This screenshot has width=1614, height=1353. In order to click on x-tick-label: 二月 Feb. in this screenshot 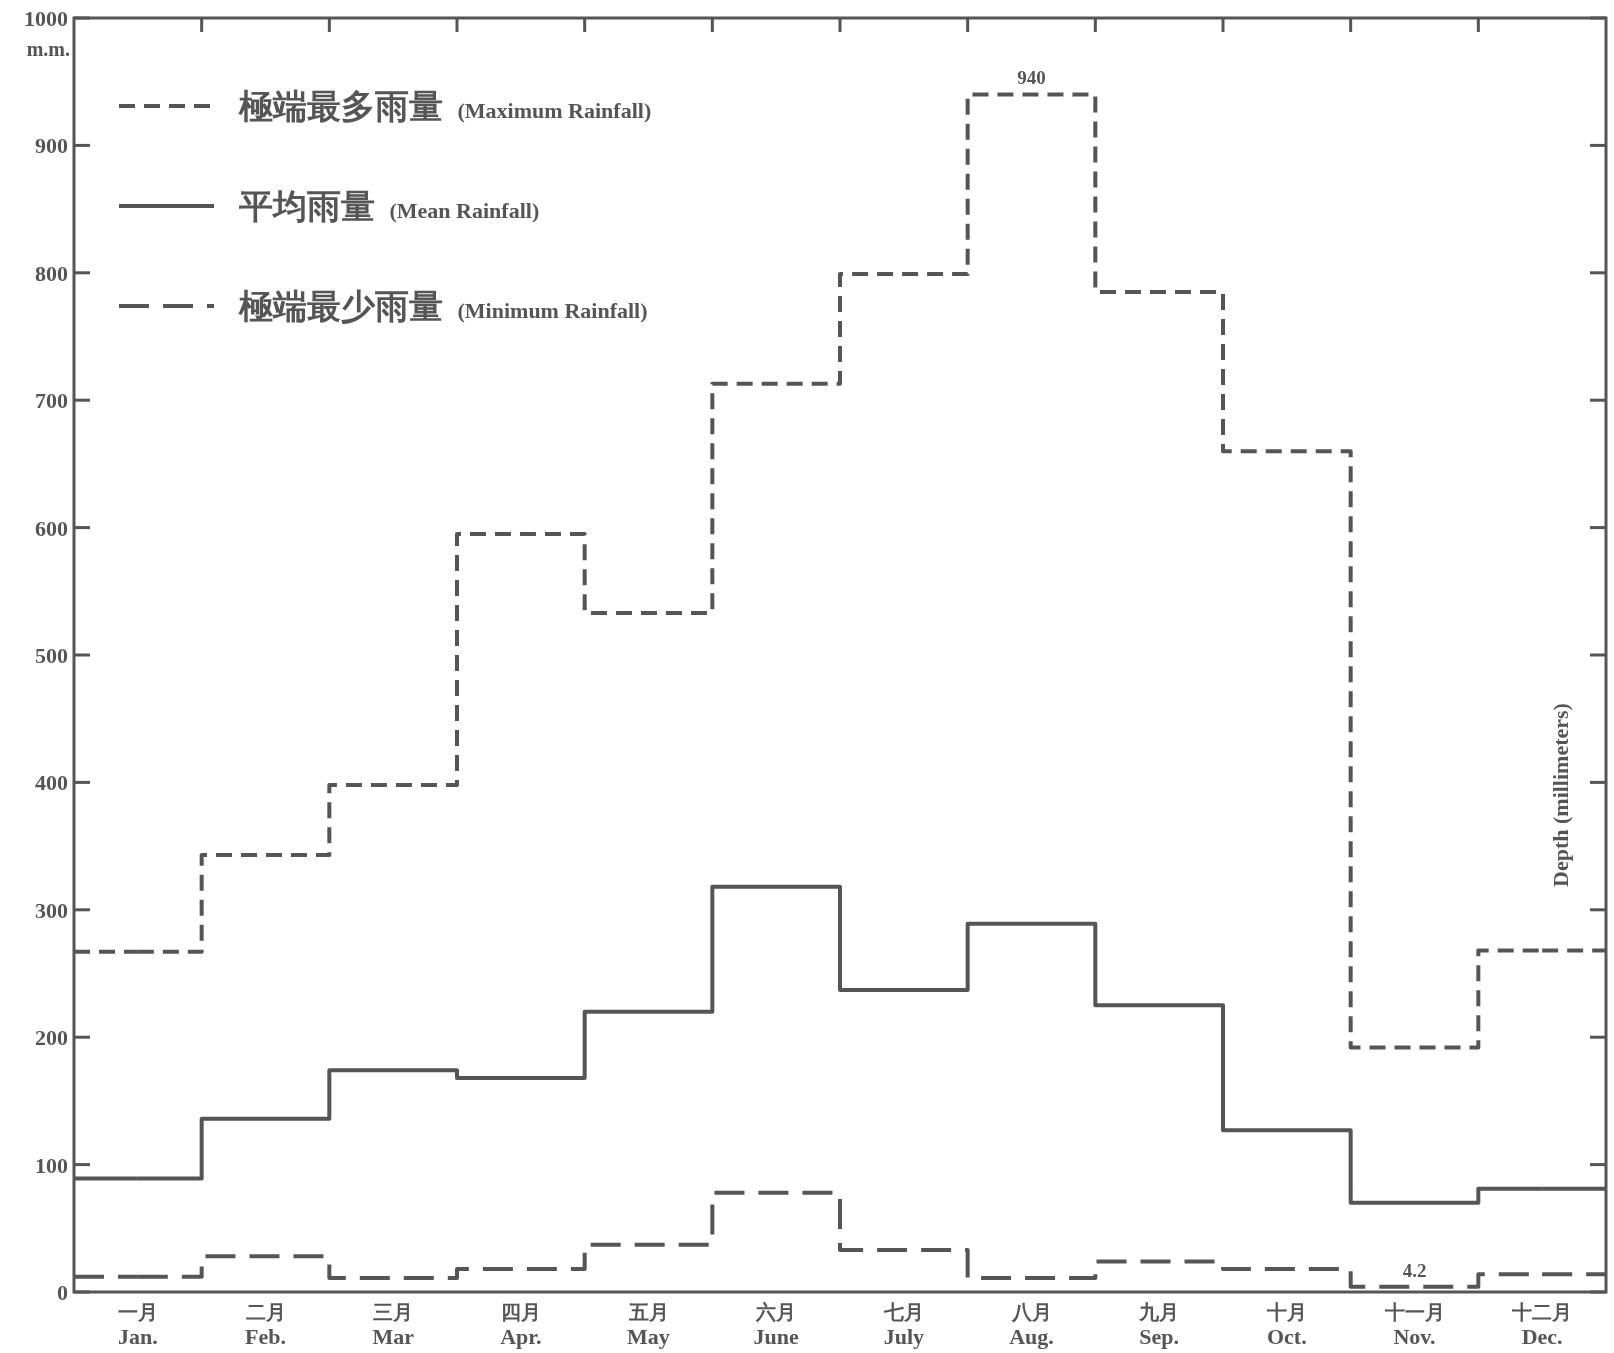, I will do `click(265, 1325)`.